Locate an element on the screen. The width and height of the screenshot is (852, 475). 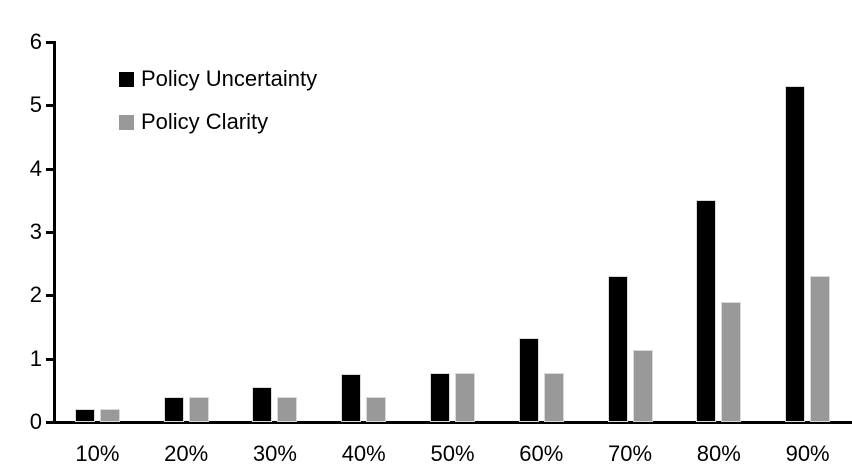
x-tick-label: 50% is located at coordinates (452, 453).